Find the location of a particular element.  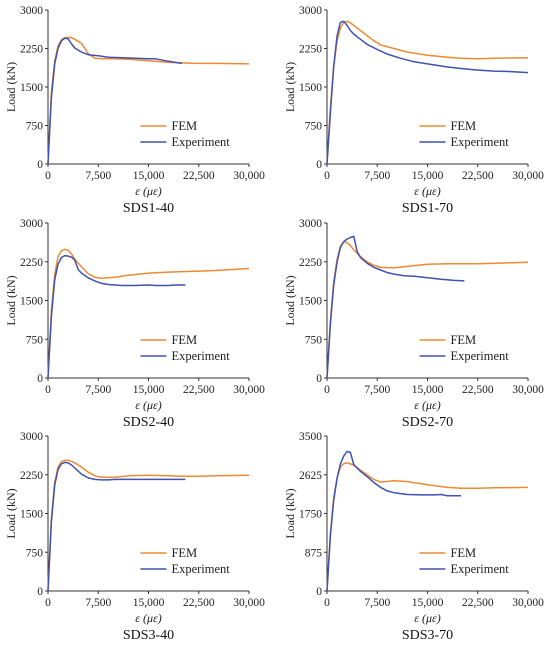

panel-caption: SDS3-40 is located at coordinates (148, 635).